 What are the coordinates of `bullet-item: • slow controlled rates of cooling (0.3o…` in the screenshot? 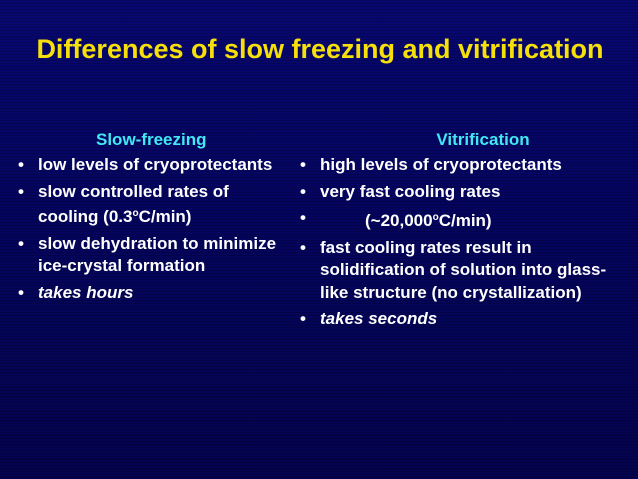 It's located at (153, 205).